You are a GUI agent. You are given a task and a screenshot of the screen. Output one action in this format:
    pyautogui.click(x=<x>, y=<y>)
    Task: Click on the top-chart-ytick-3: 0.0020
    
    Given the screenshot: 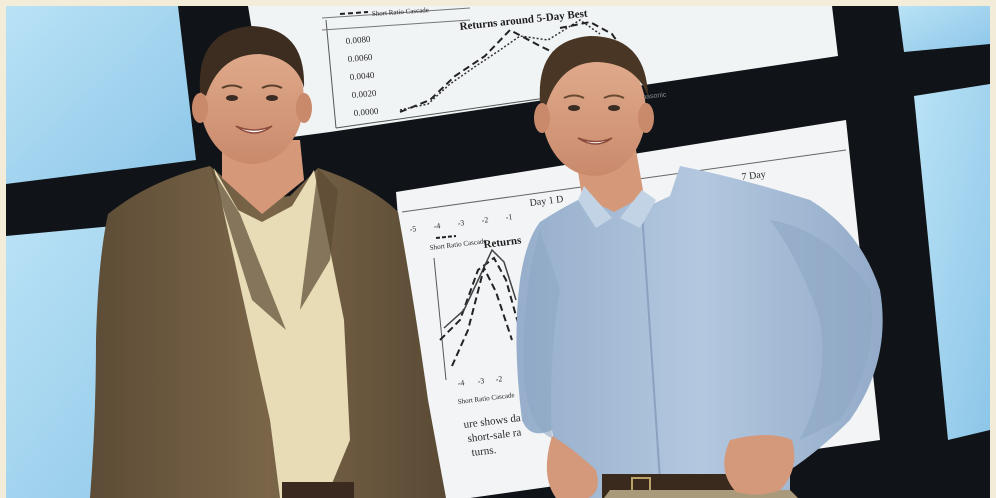 What is the action you would take?
    pyautogui.click(x=364, y=94)
    